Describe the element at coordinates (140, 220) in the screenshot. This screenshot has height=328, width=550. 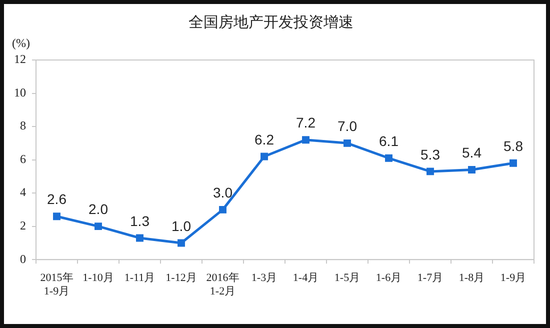
I see `data-label: 1.3` at that location.